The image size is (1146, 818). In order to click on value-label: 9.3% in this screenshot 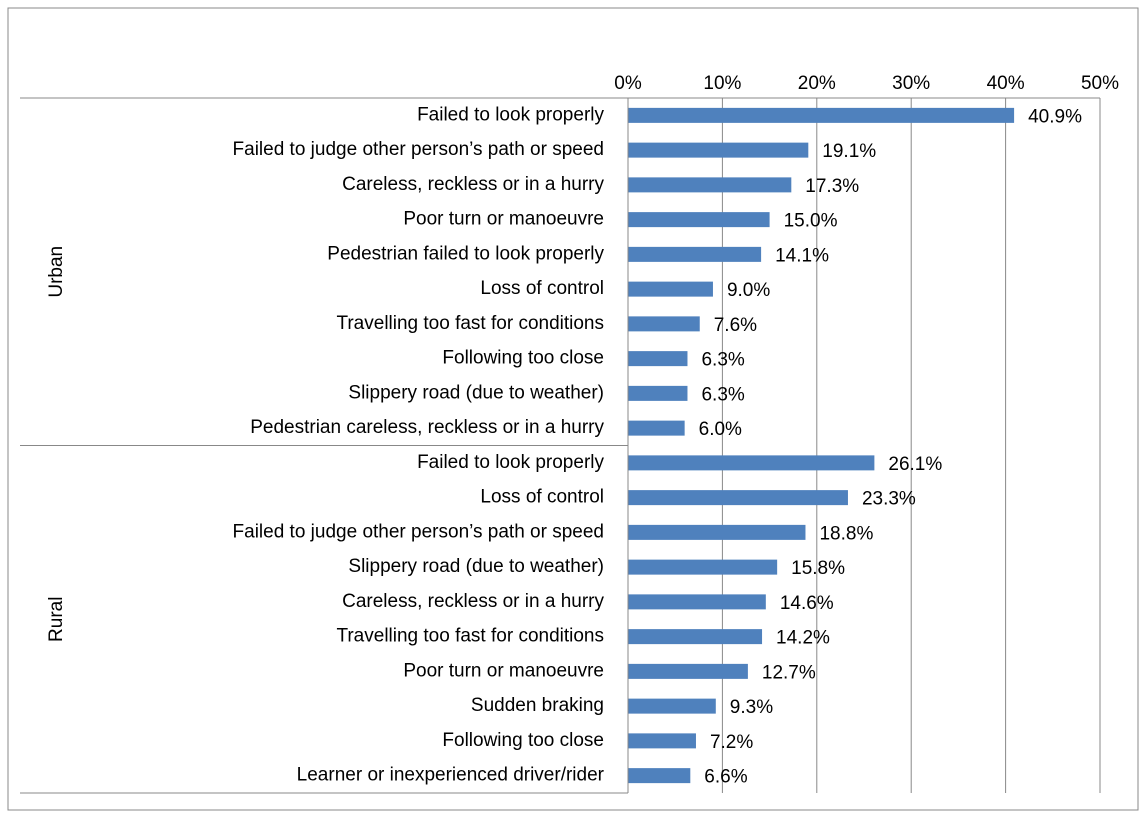, I will do `click(751, 707)`.